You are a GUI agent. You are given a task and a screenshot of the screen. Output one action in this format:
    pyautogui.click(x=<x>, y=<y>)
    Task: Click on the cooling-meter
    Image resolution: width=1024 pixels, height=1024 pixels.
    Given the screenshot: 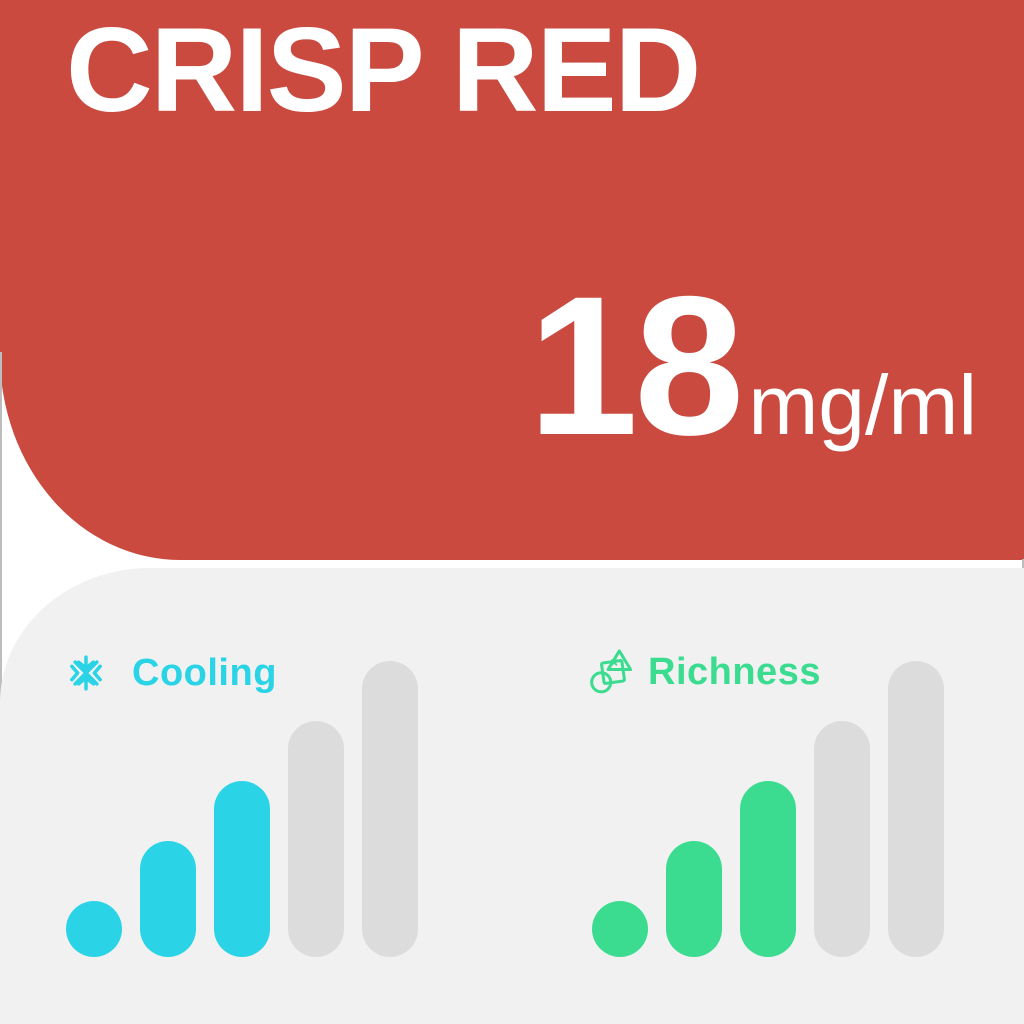 What is the action you would take?
    pyautogui.click(x=242, y=809)
    